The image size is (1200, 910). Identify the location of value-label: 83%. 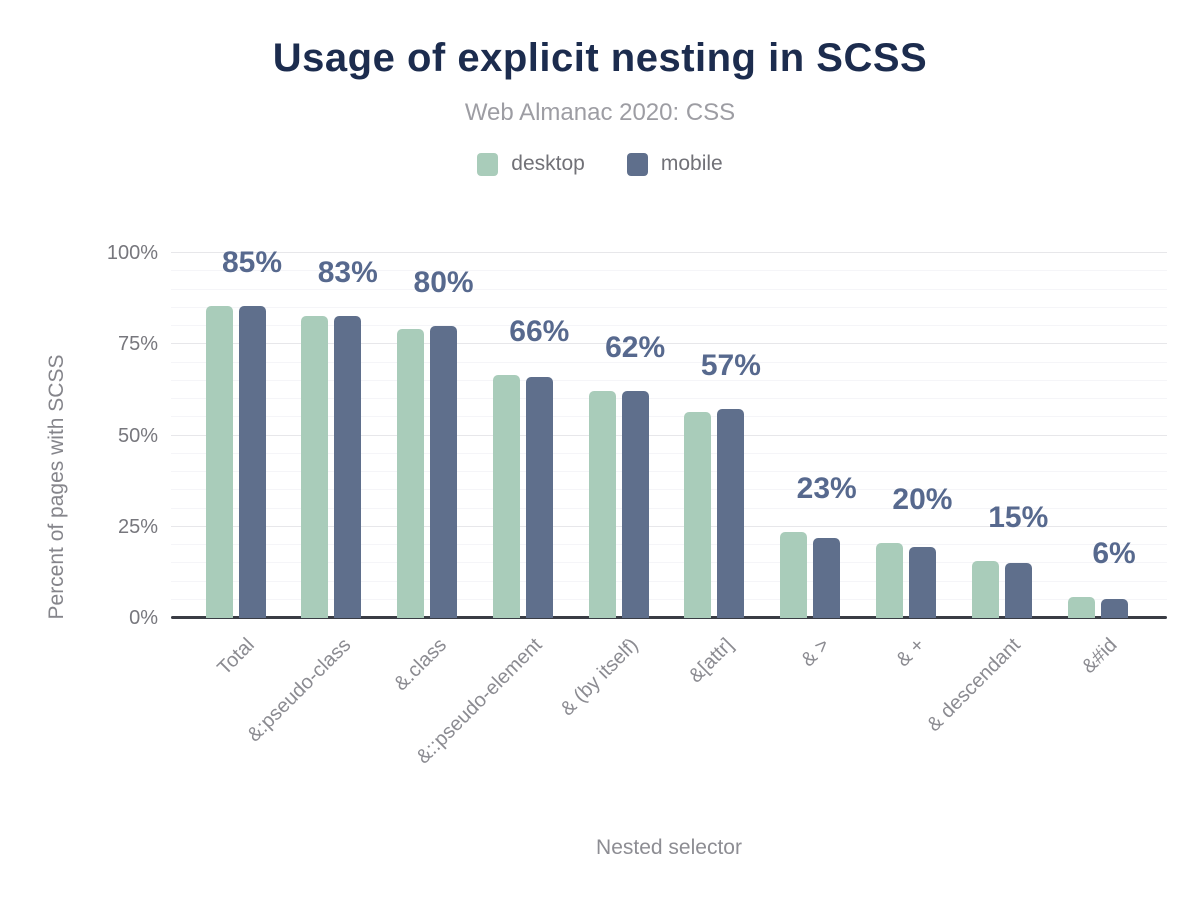
(347, 272).